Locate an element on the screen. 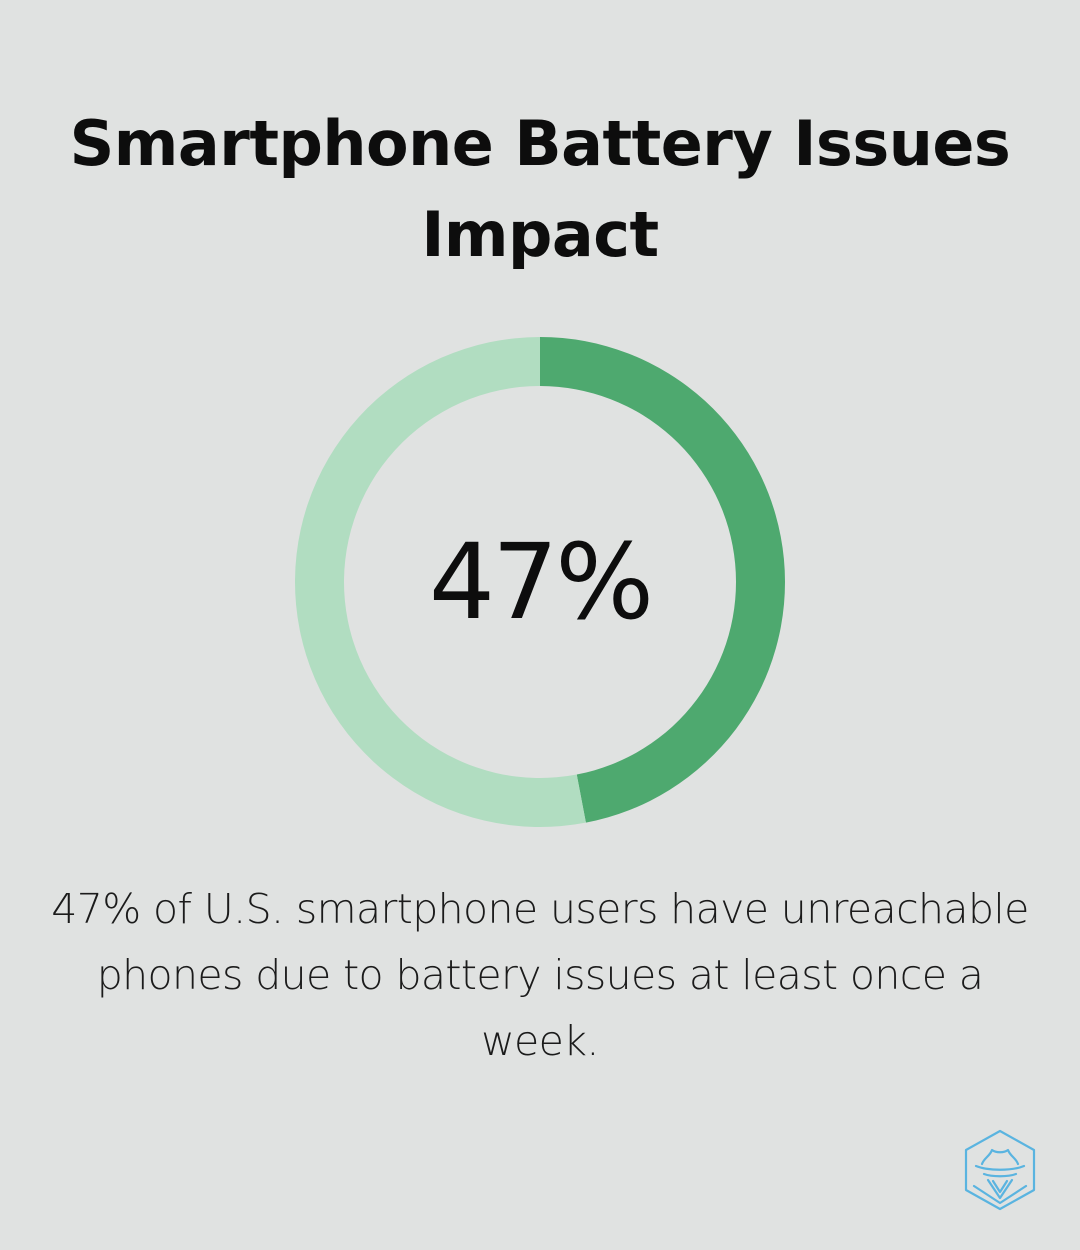  center-percentage-label: 47% is located at coordinates (541, 582).